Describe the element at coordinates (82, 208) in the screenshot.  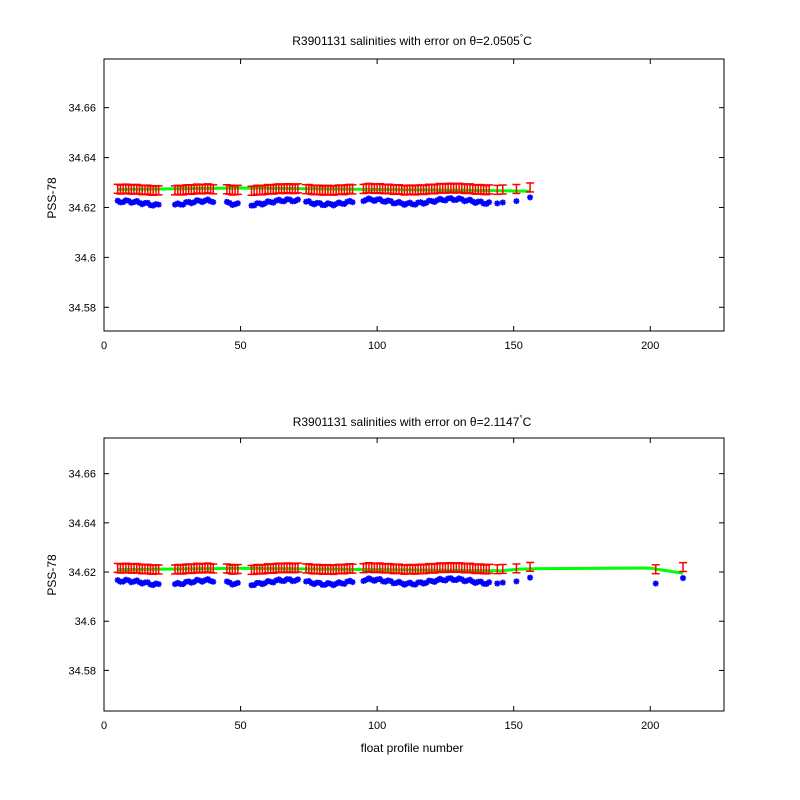
I see `y-tick-label: 34.62` at that location.